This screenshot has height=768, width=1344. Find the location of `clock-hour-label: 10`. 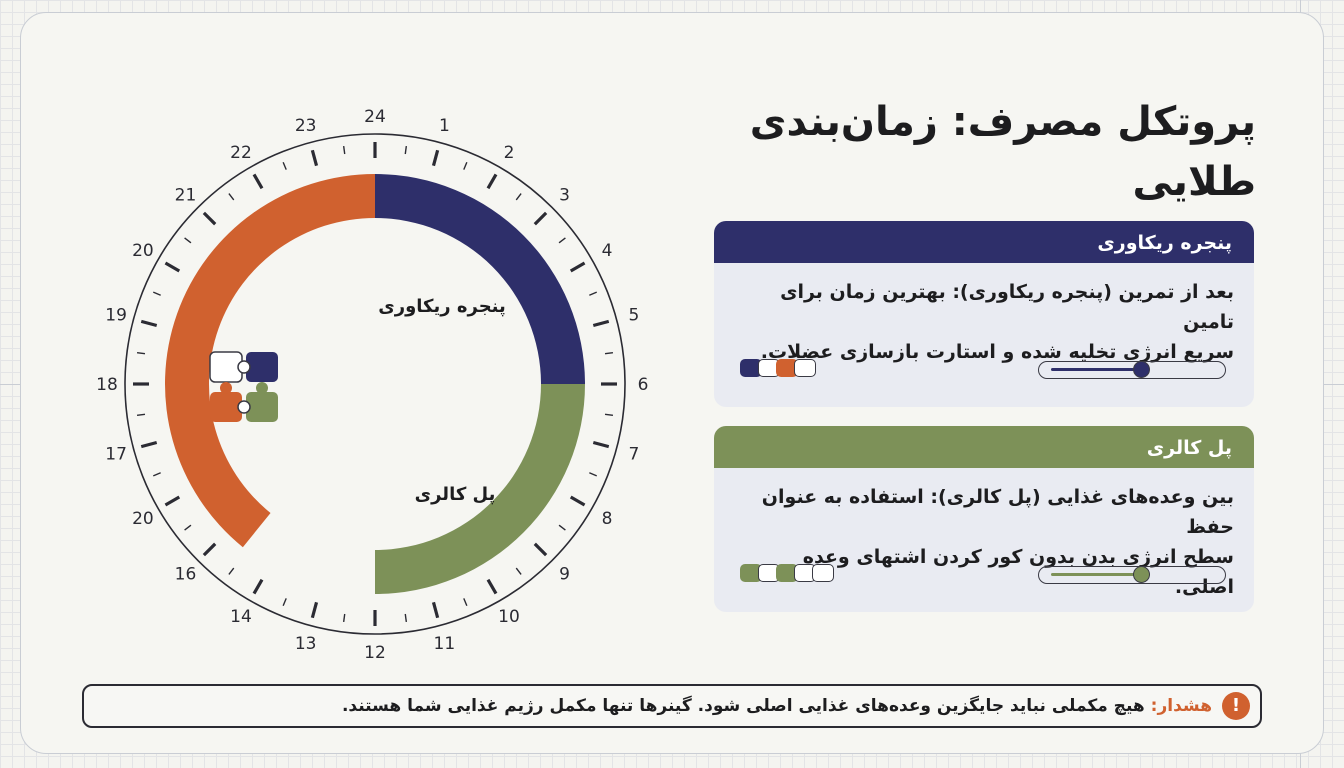

clock-hour-label: 10 is located at coordinates (509, 617).